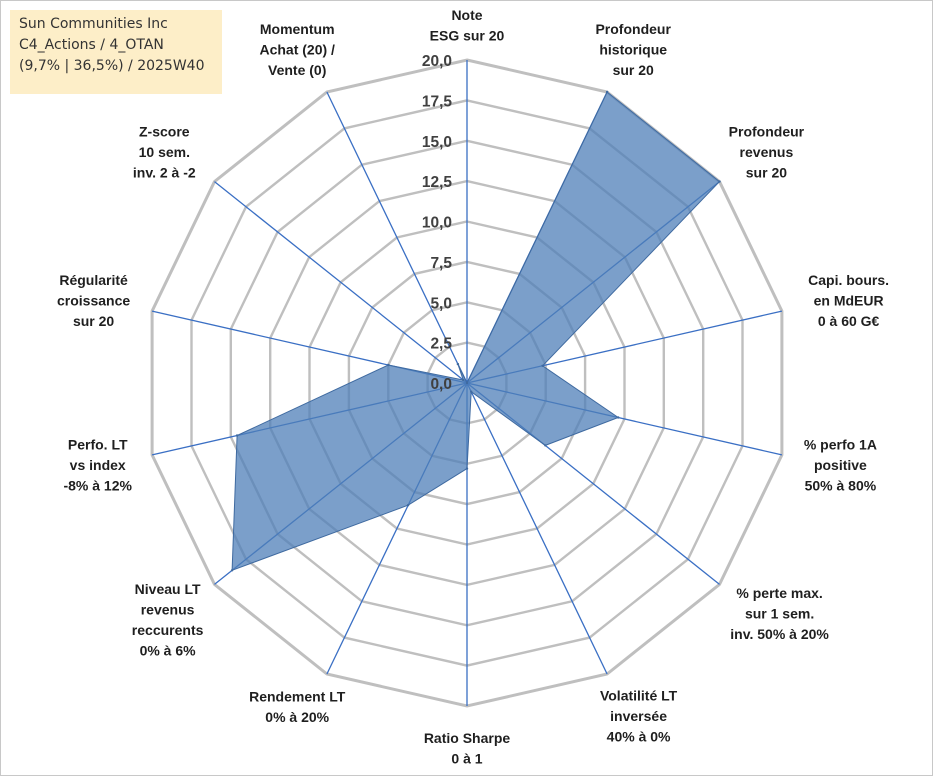 The width and height of the screenshot is (933, 776). I want to click on category-label-line: 10 sem., so click(164, 152).